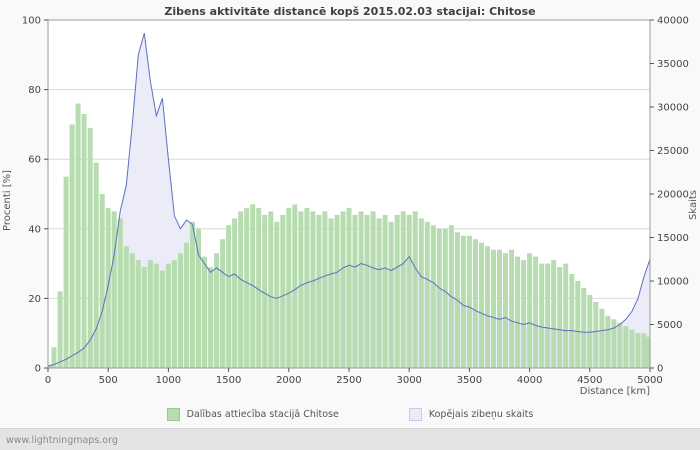 Image resolution: width=700 pixels, height=450 pixels. I want to click on svg-text: 40000, so click(673, 21).